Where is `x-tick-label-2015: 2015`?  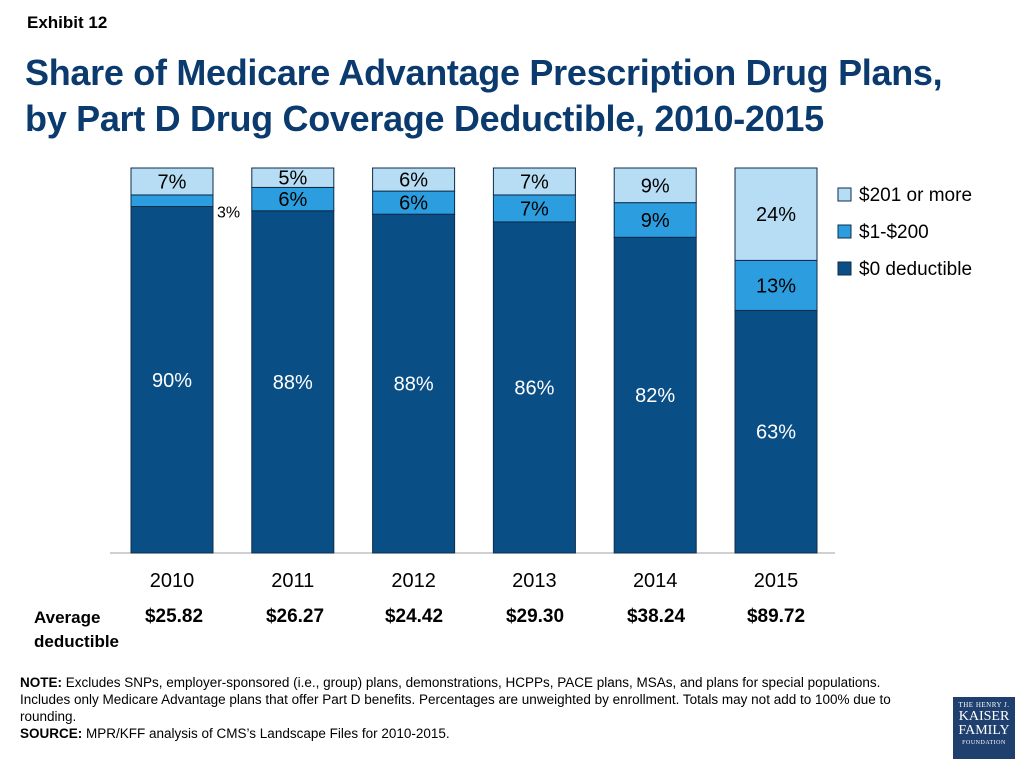 x-tick-label-2015: 2015 is located at coordinates (776, 581).